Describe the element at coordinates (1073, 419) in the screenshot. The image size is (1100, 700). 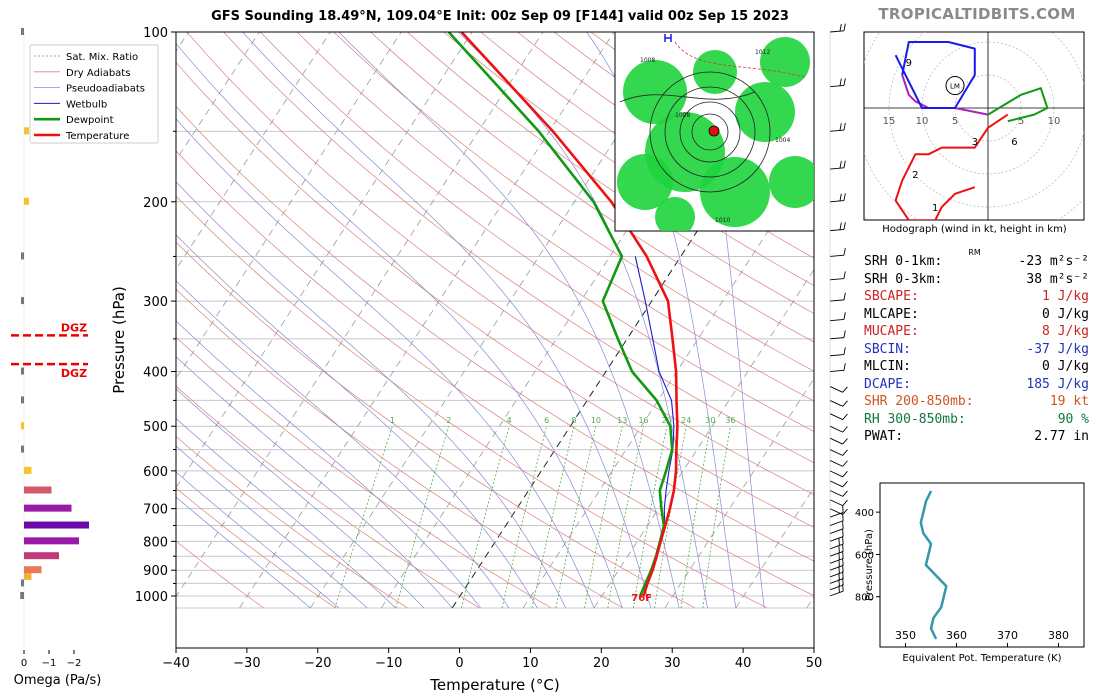
I see `stat-value: 90 %` at that location.